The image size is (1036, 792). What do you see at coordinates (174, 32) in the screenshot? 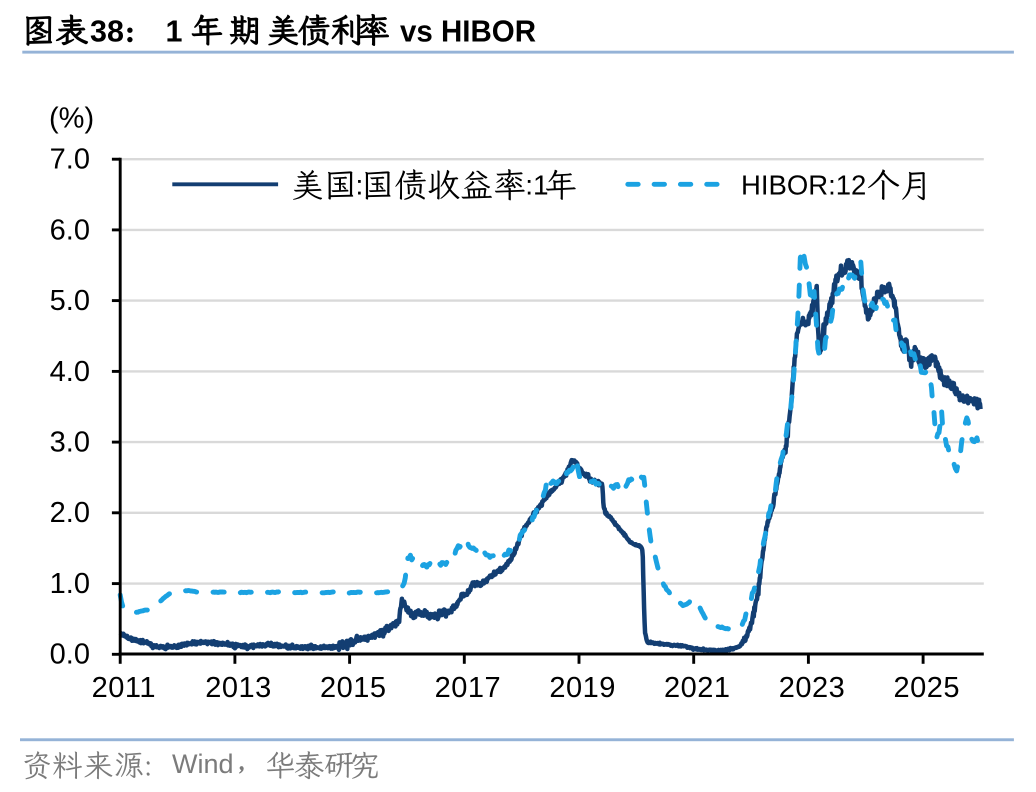
I see `svg-text: 1` at bounding box center [174, 32].